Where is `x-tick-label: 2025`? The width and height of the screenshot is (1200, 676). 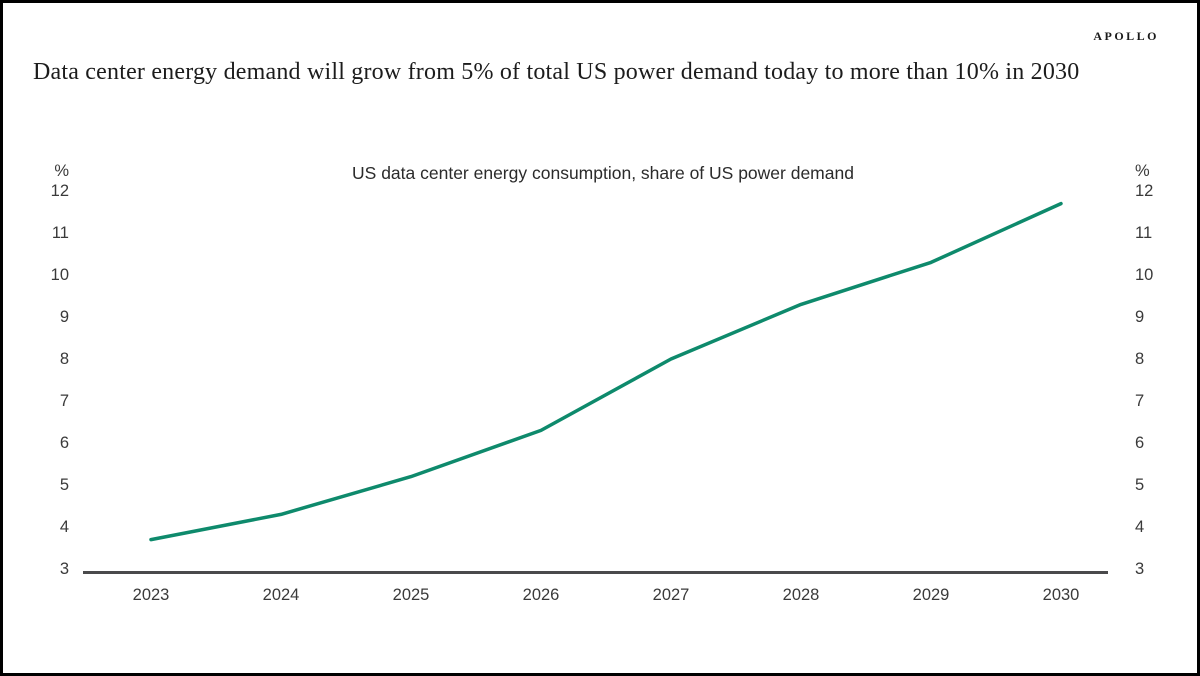 x-tick-label: 2025 is located at coordinates (411, 595).